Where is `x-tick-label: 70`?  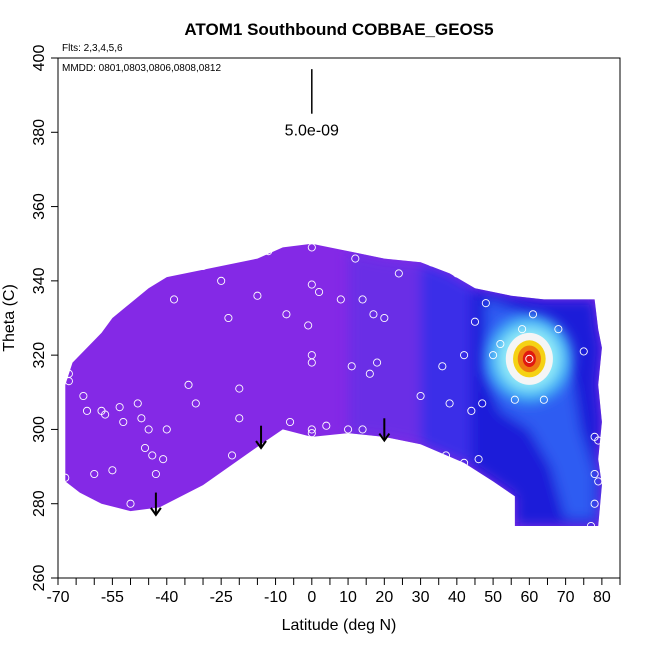
x-tick-label: 70 is located at coordinates (566, 597).